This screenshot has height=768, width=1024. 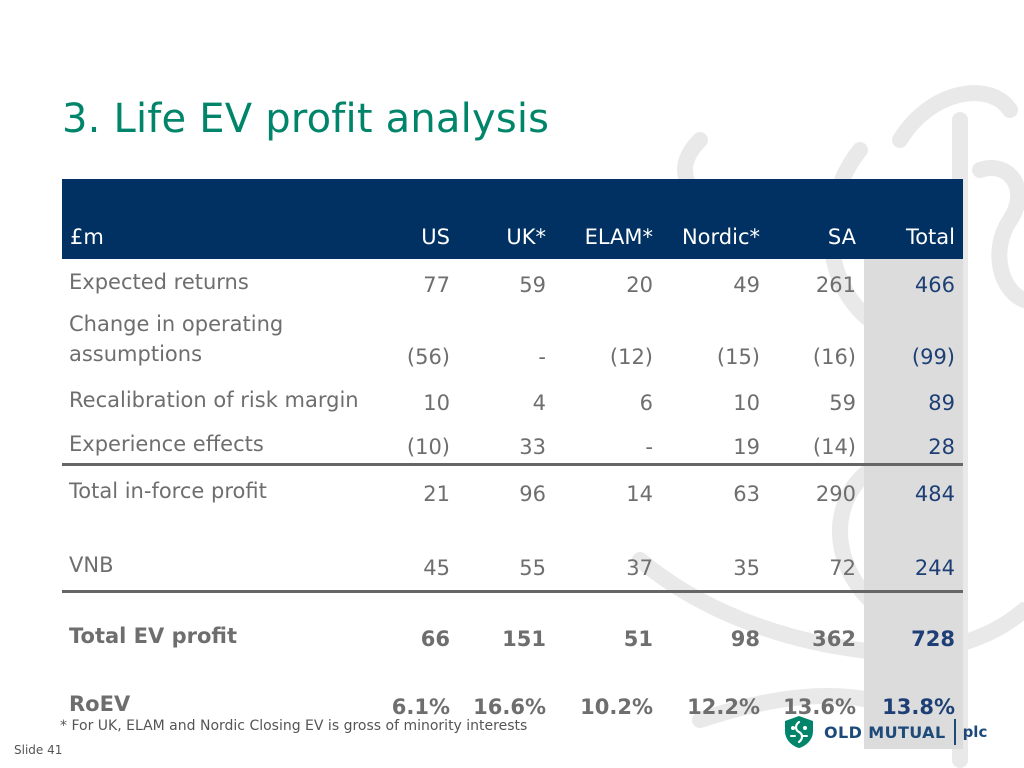 What do you see at coordinates (842, 568) in the screenshot?
I see `cell-value: 72` at bounding box center [842, 568].